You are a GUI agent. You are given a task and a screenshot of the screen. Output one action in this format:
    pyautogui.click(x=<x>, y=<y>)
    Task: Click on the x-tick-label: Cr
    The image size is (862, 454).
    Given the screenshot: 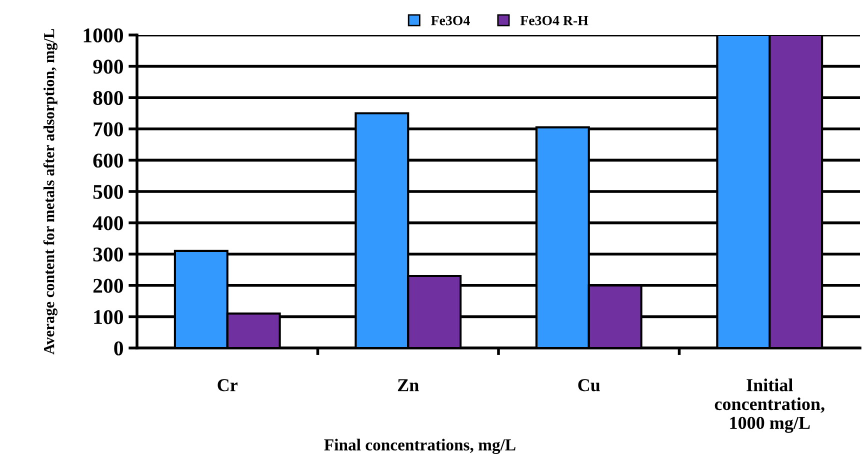 What is the action you would take?
    pyautogui.click(x=228, y=385)
    